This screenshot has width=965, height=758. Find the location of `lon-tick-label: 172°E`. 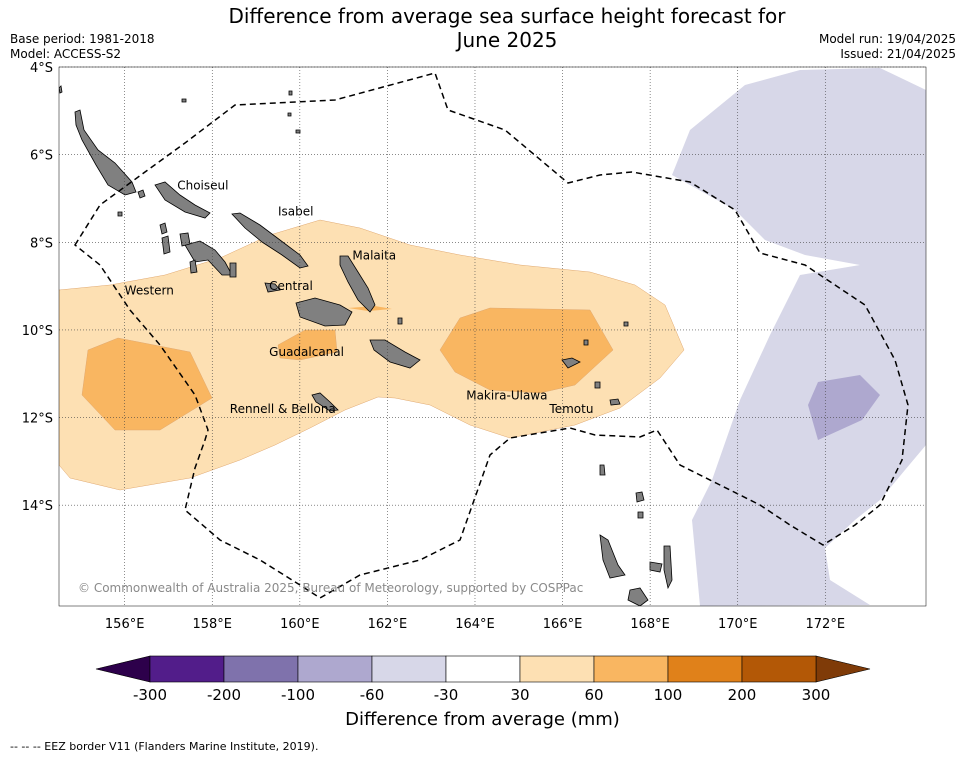

lon-tick-label: 172°E is located at coordinates (826, 624).